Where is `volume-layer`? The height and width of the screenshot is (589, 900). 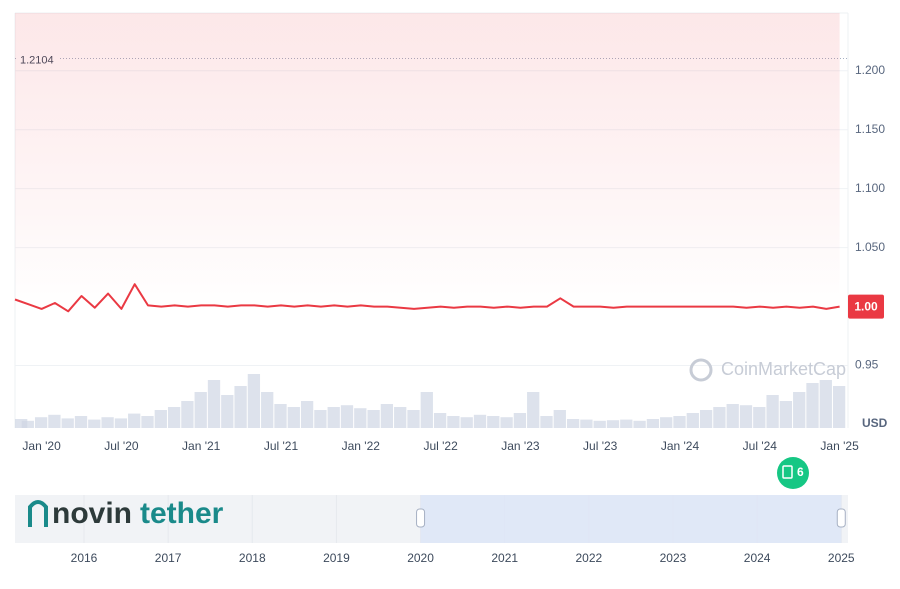
volume-layer is located at coordinates (430, 401).